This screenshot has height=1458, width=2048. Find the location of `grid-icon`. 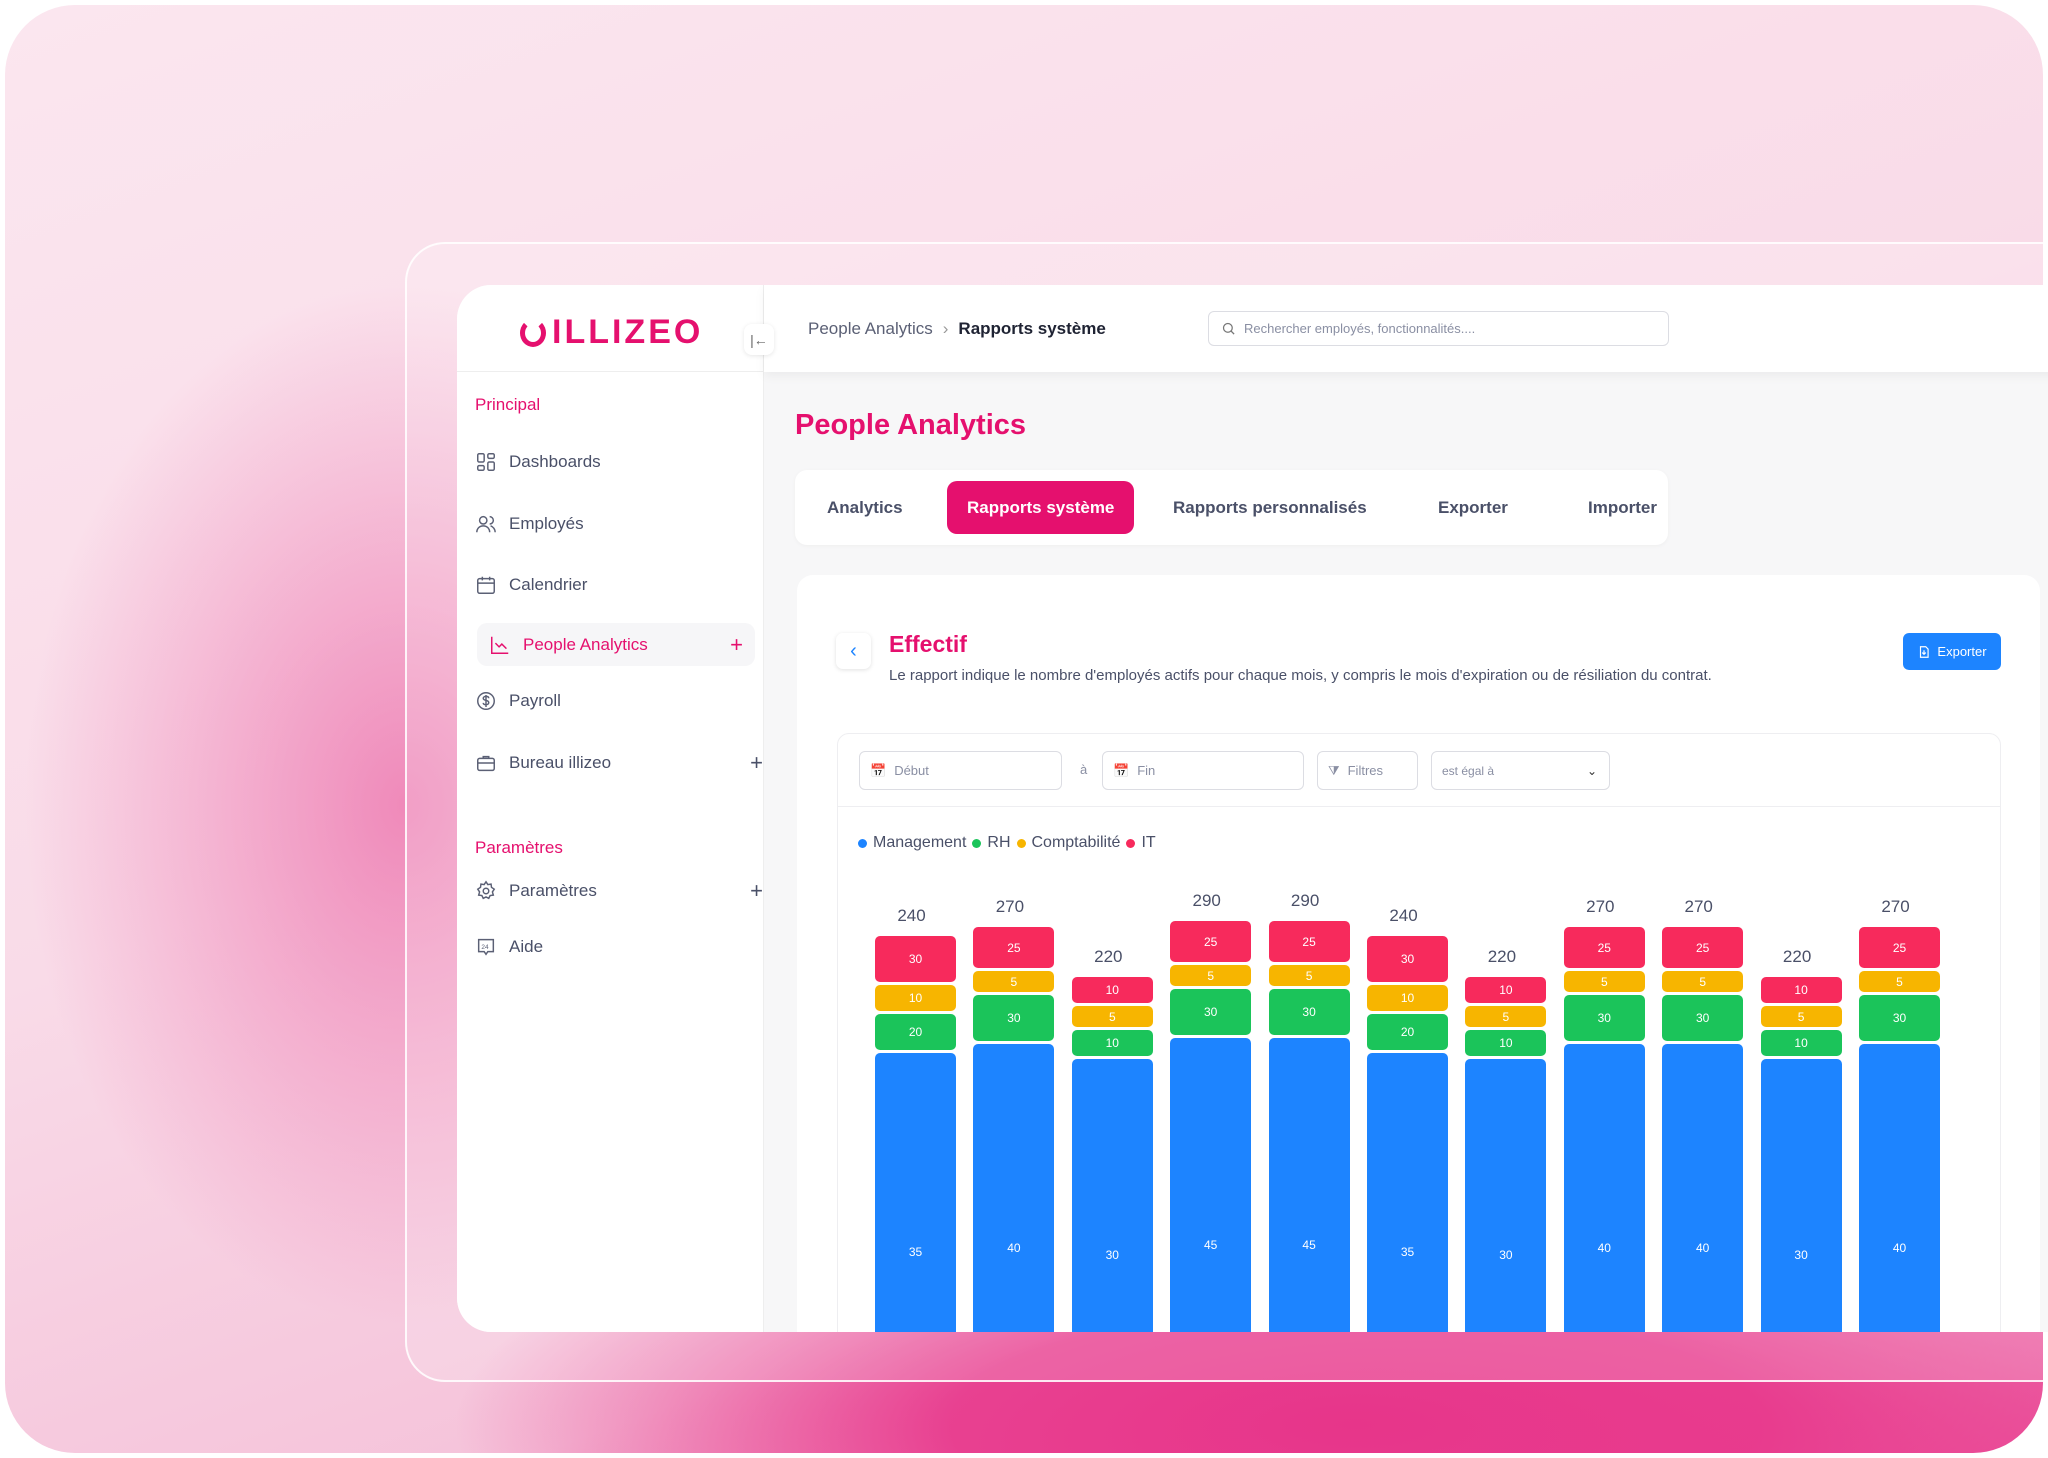

grid-icon is located at coordinates (486, 462).